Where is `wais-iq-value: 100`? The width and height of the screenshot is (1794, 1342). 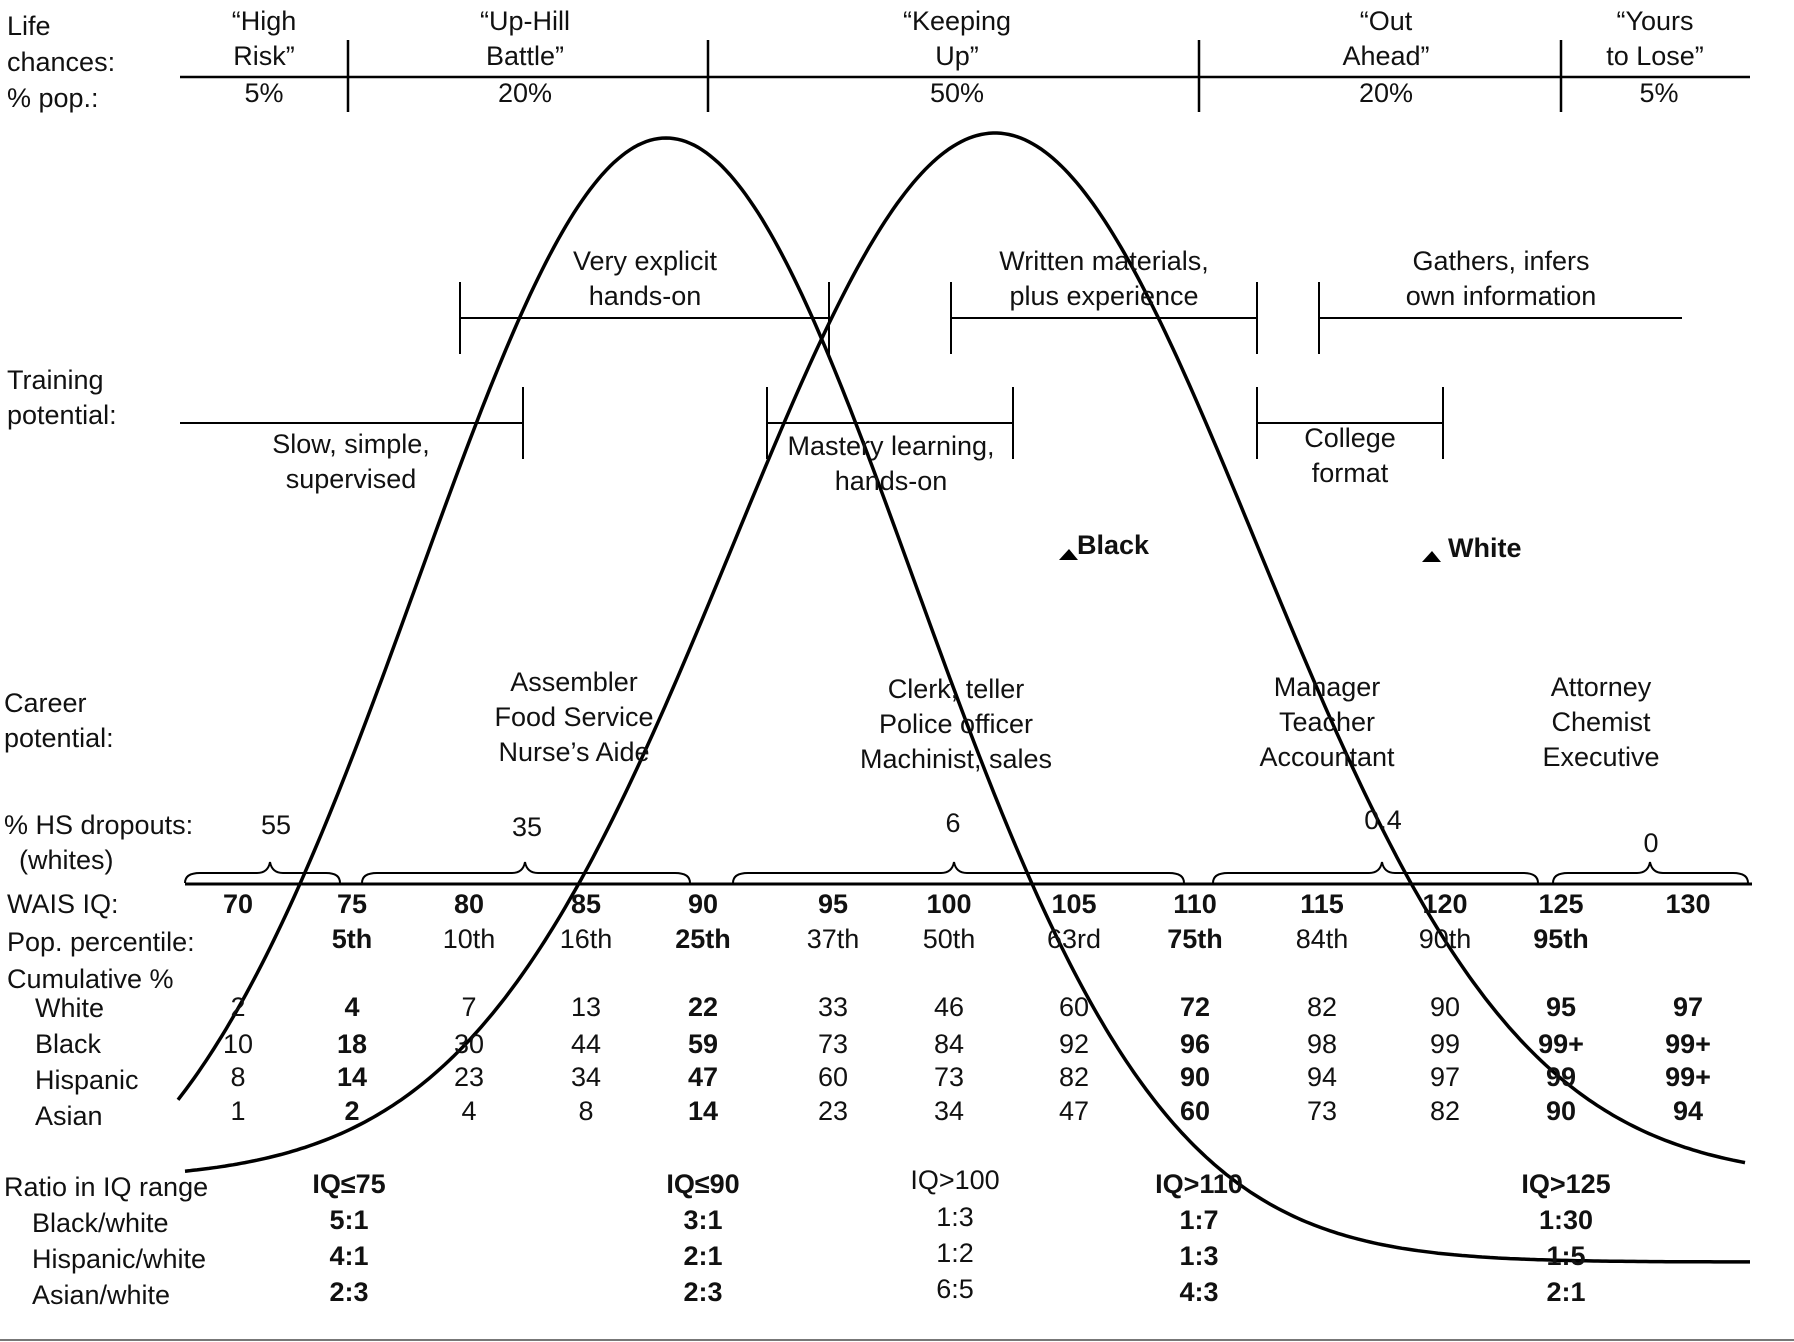 wais-iq-value: 100 is located at coordinates (949, 904).